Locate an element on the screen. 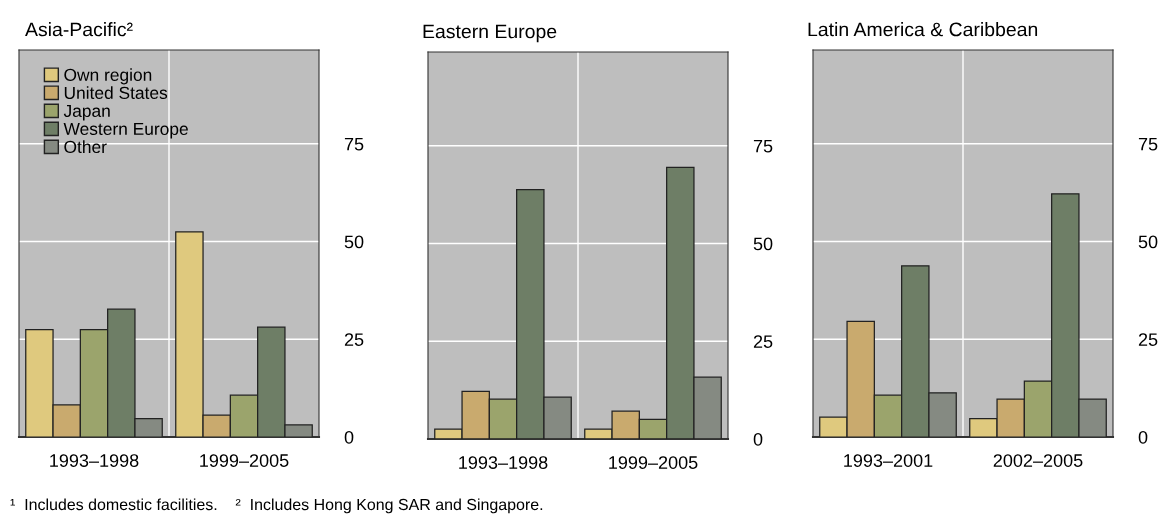 Image resolution: width=1162 pixels, height=520 pixels. chart-title: Latin America & Caribbean is located at coordinates (923, 29).